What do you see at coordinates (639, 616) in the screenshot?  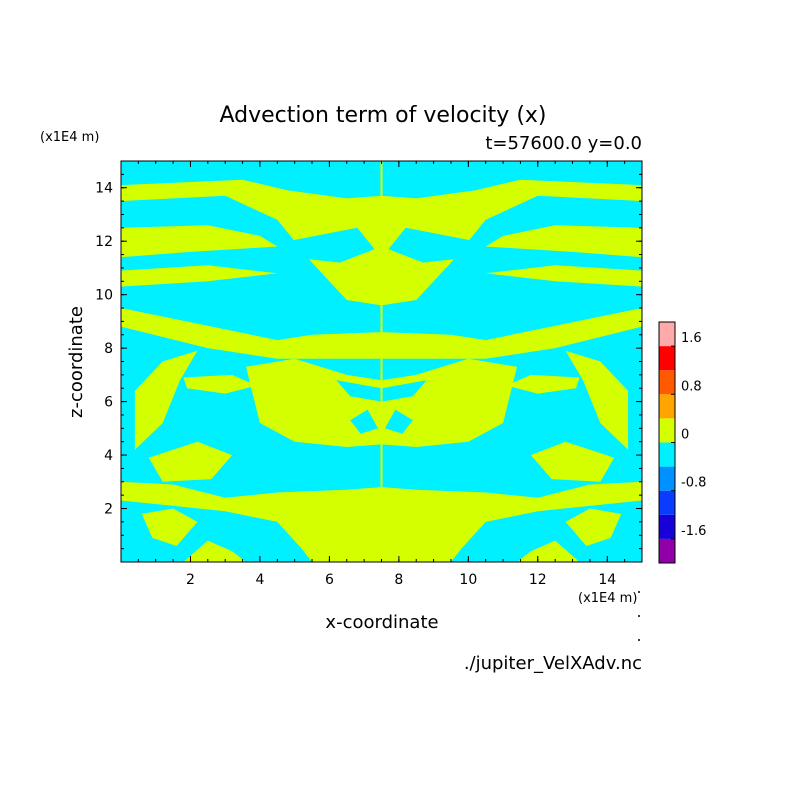 I see `corner-dots` at bounding box center [639, 616].